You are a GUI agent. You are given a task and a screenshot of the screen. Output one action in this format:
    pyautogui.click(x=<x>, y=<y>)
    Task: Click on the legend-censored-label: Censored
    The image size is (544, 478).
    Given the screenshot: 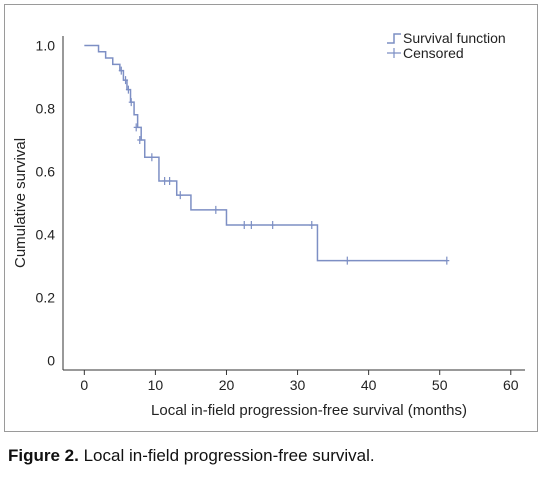 What is the action you would take?
    pyautogui.click(x=433, y=53)
    